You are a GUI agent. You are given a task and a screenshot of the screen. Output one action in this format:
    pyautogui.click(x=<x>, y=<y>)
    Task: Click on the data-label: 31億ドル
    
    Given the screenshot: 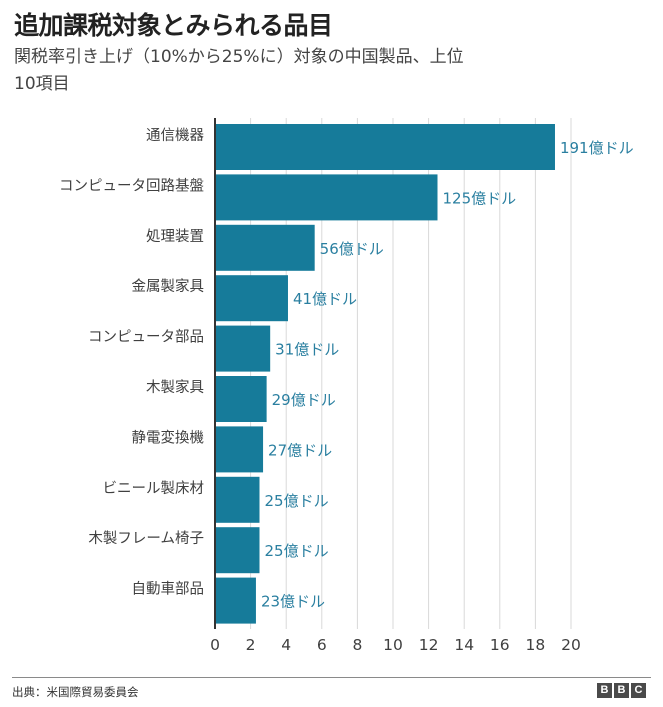 What is the action you would take?
    pyautogui.click(x=307, y=350)
    